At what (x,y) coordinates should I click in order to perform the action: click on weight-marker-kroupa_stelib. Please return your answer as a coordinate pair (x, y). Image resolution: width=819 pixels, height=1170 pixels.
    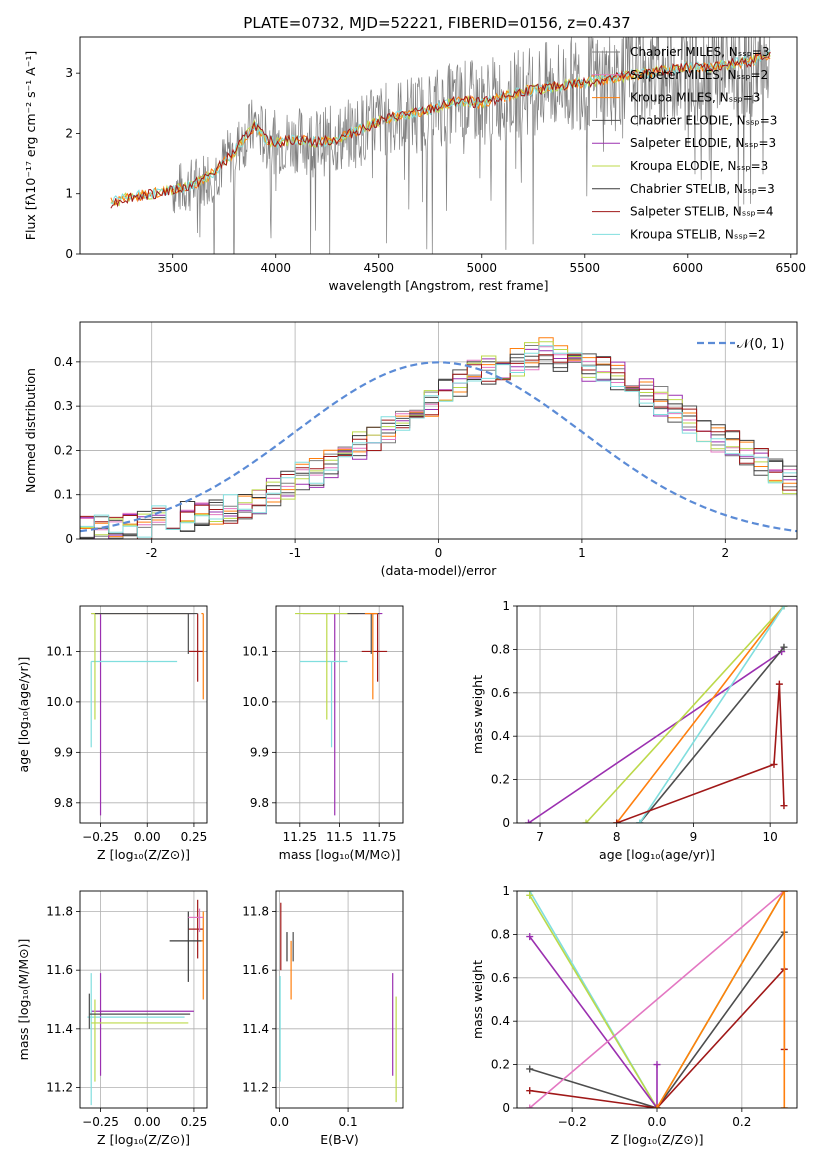
    Looking at the image, I should click on (784, 608).